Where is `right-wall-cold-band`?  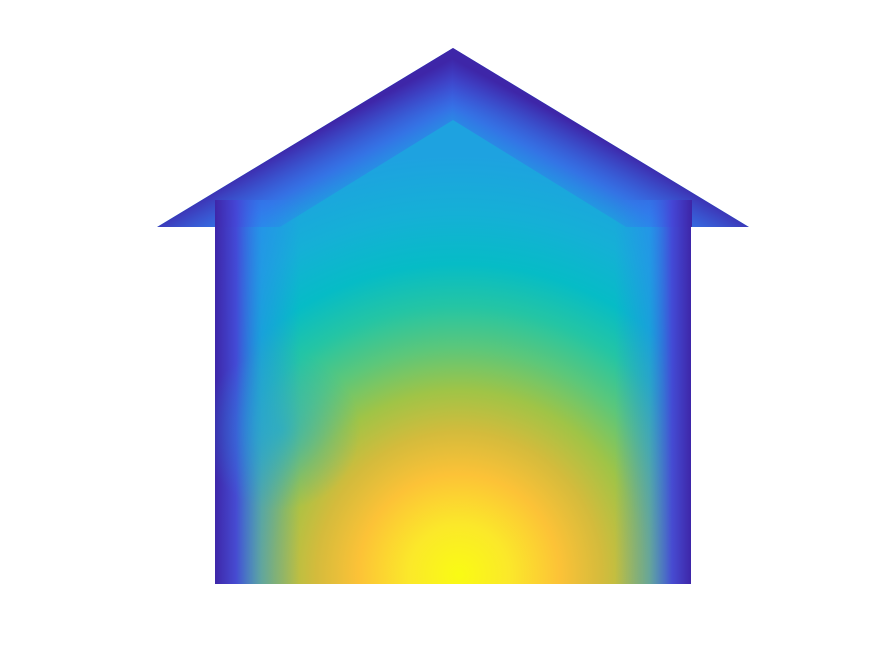 right-wall-cold-band is located at coordinates (651, 392).